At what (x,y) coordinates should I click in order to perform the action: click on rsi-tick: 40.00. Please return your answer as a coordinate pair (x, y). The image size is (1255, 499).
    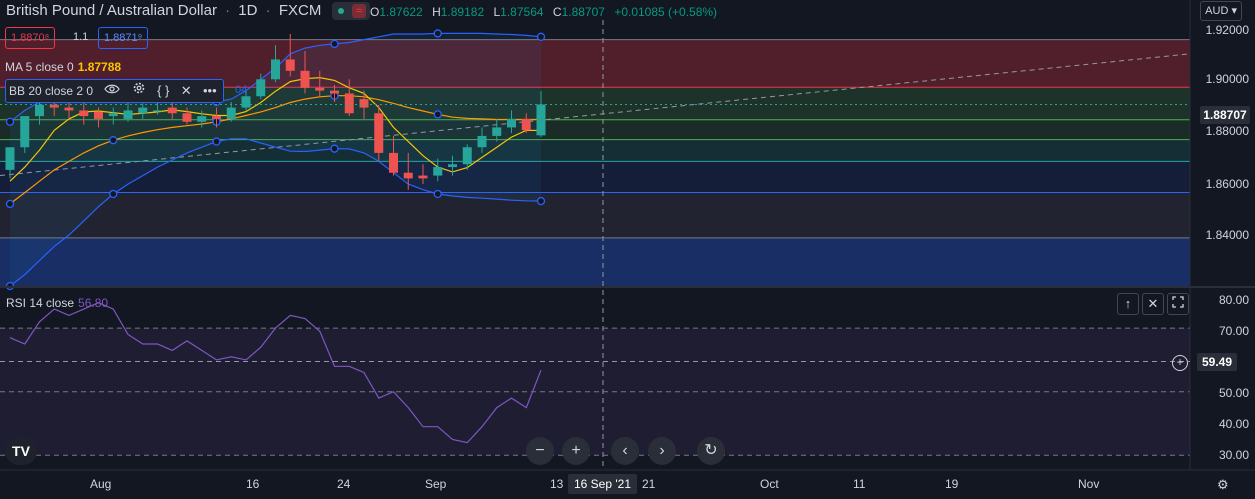
    Looking at the image, I should click on (1233, 424).